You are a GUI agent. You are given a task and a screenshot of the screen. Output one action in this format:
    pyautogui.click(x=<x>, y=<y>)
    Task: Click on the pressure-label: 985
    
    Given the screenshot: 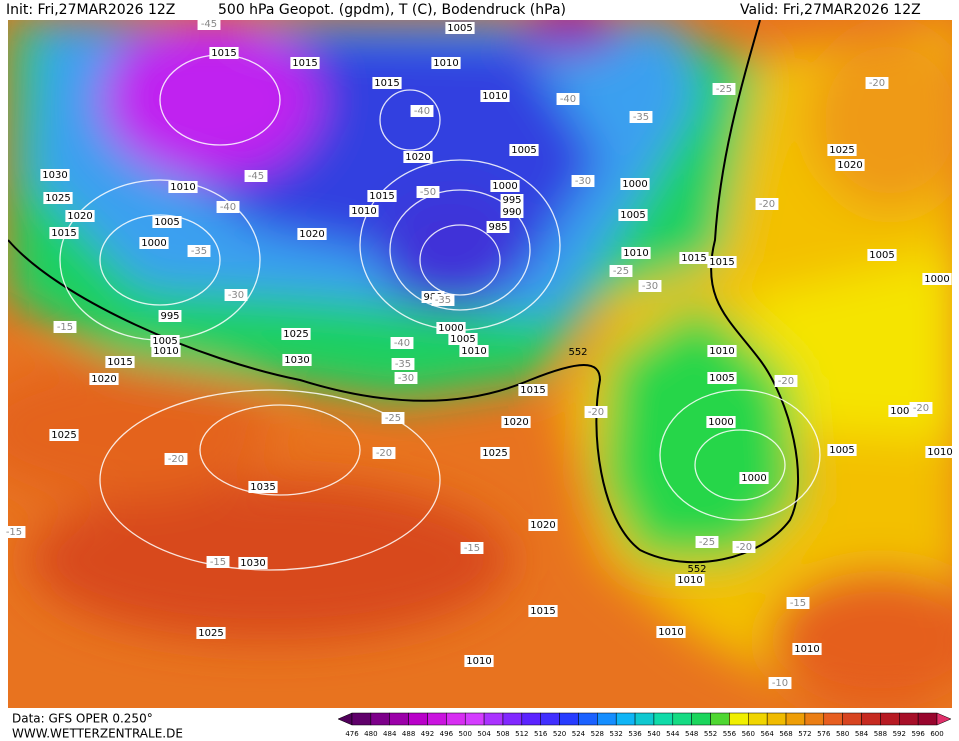 What is the action you would take?
    pyautogui.click(x=497, y=227)
    